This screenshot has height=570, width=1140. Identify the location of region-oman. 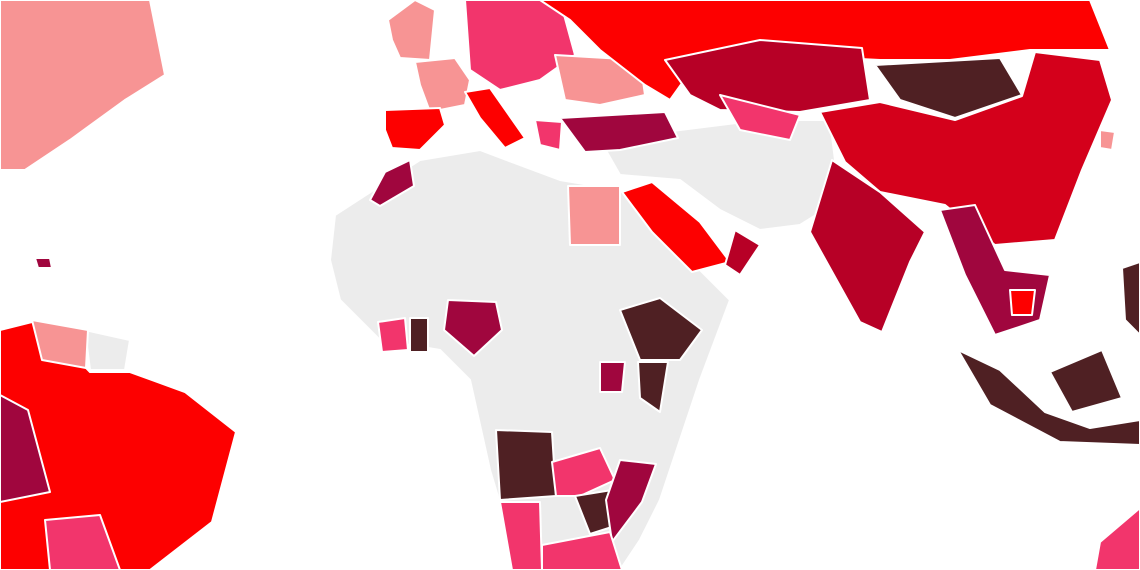
(742, 252).